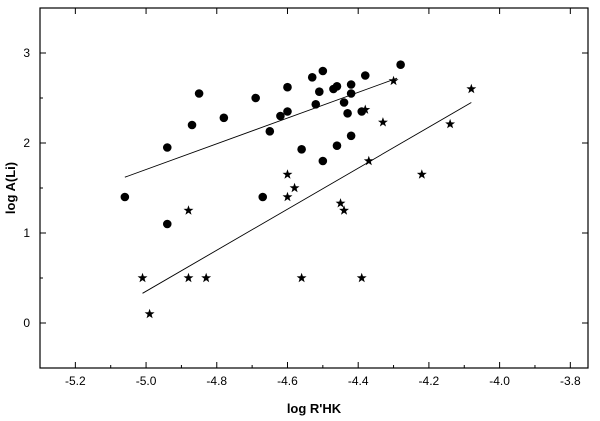 The image size is (600, 421). I want to click on x-tick-label: -5.0, so click(146, 381).